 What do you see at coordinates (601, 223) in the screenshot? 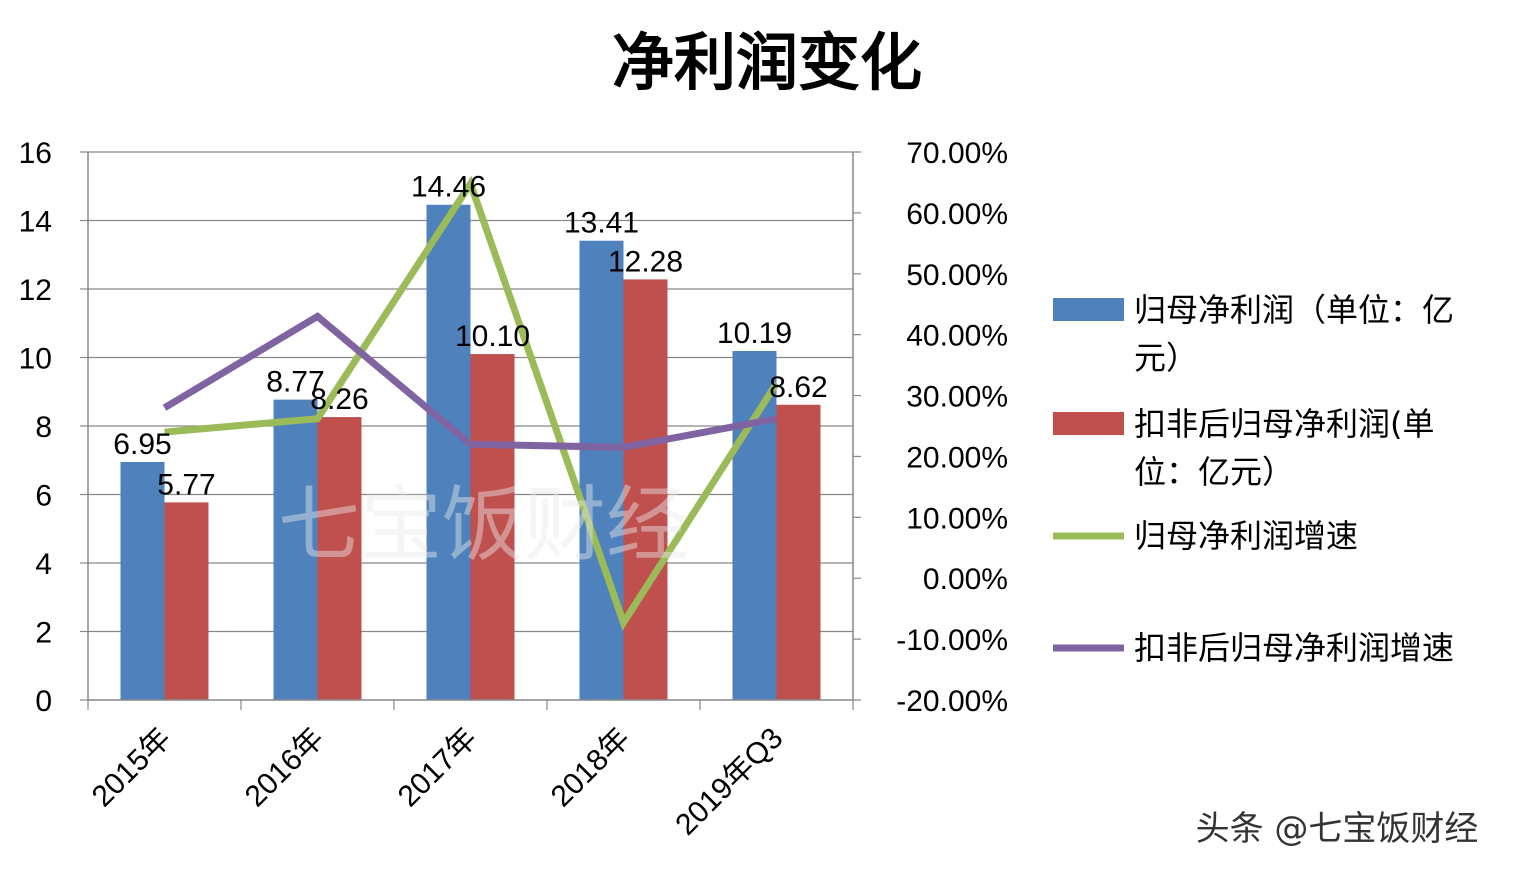
I see `data-label: 13.41` at bounding box center [601, 223].